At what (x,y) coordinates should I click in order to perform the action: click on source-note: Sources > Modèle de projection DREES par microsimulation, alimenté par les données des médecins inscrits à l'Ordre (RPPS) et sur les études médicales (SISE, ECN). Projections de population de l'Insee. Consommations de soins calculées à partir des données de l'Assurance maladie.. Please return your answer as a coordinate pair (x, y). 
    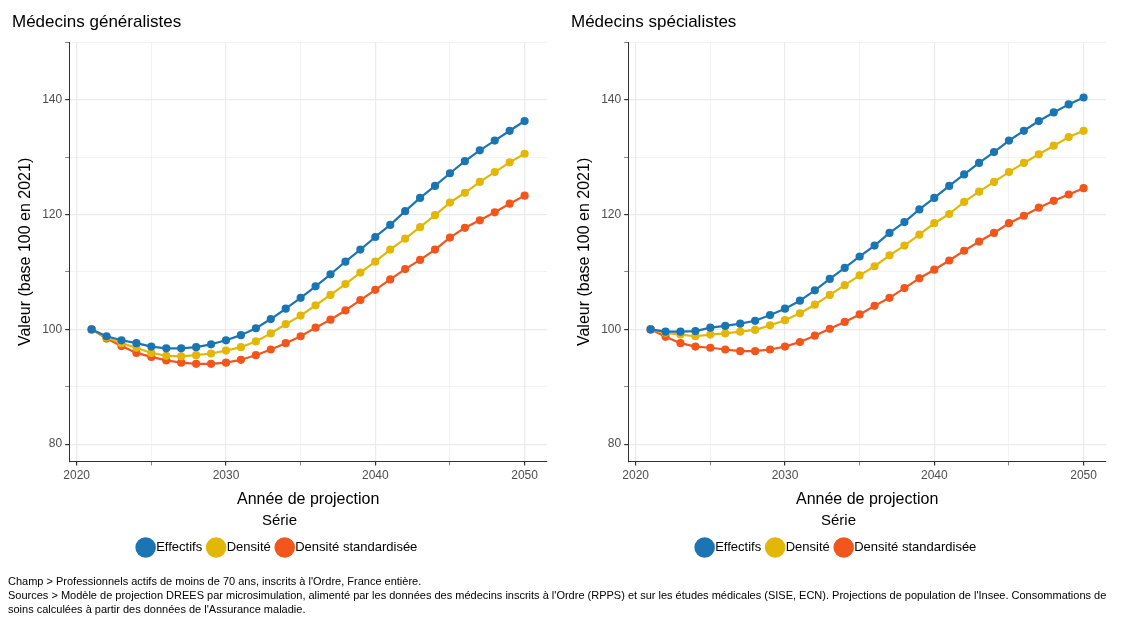
    Looking at the image, I should click on (558, 602).